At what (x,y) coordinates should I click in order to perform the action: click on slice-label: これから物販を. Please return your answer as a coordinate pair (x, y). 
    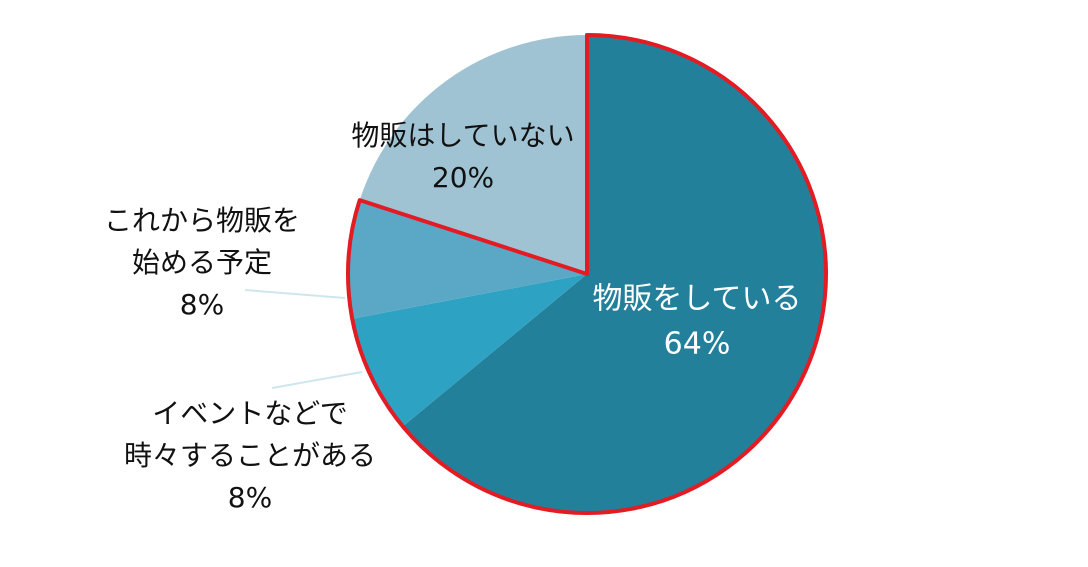
    Looking at the image, I should click on (202, 220).